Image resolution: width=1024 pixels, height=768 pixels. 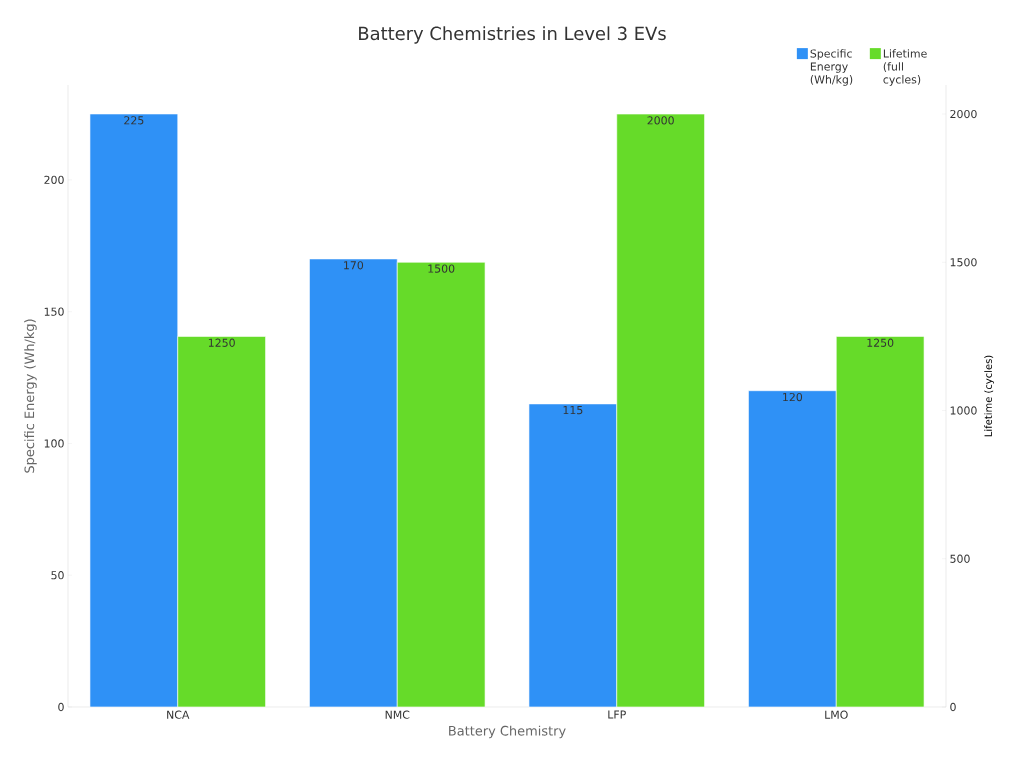 What do you see at coordinates (512, 35) in the screenshot?
I see `chart-title: Battery Chemistries in Level 3 EVs` at bounding box center [512, 35].